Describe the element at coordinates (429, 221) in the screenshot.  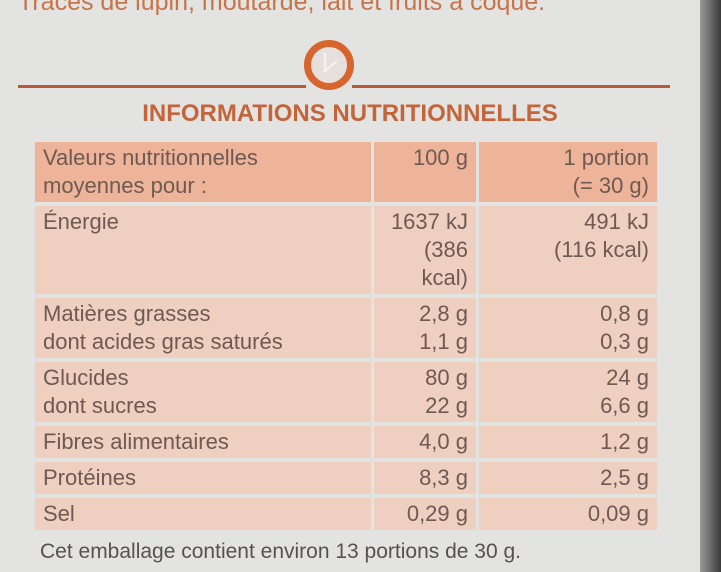
I see `value-per-100g: 1637 kJ` at that location.